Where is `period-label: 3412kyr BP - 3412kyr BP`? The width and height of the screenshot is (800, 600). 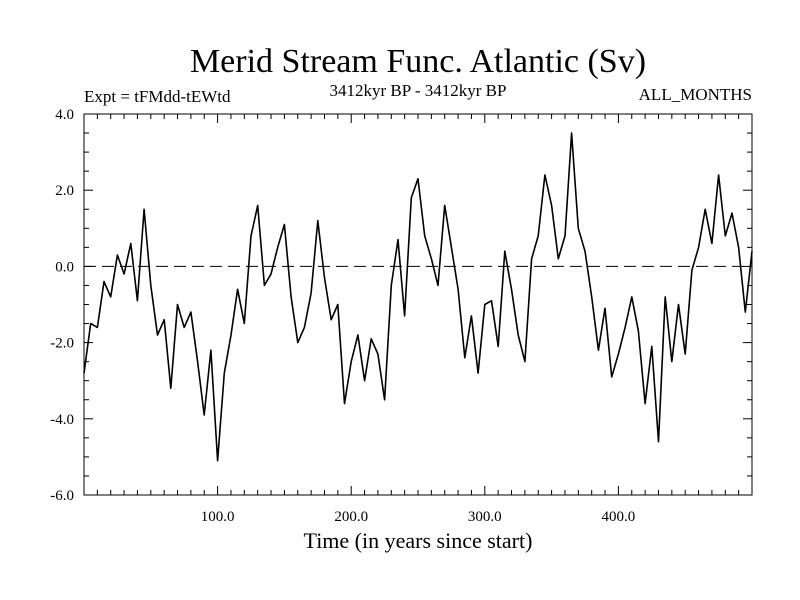
period-label: 3412kyr BP - 3412kyr BP is located at coordinates (418, 90).